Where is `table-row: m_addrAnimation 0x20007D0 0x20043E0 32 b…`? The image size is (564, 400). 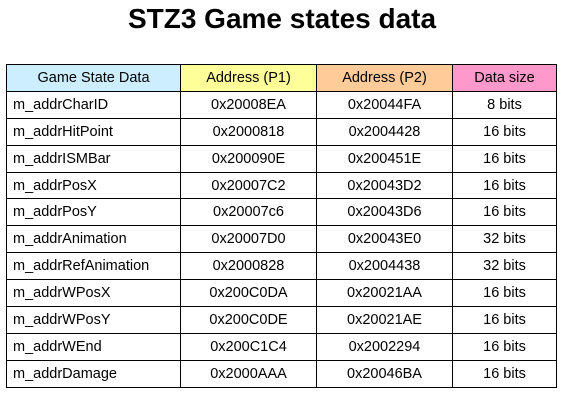
table-row: m_addrAnimation 0x20007D0 0x20043E0 32 b… is located at coordinates (281, 239).